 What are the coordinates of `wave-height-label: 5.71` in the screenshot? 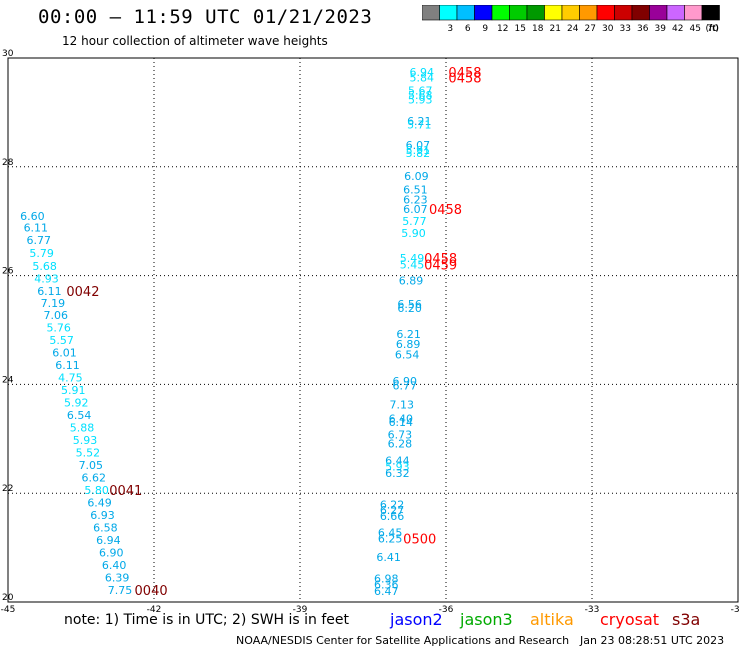 It's located at (419, 124).